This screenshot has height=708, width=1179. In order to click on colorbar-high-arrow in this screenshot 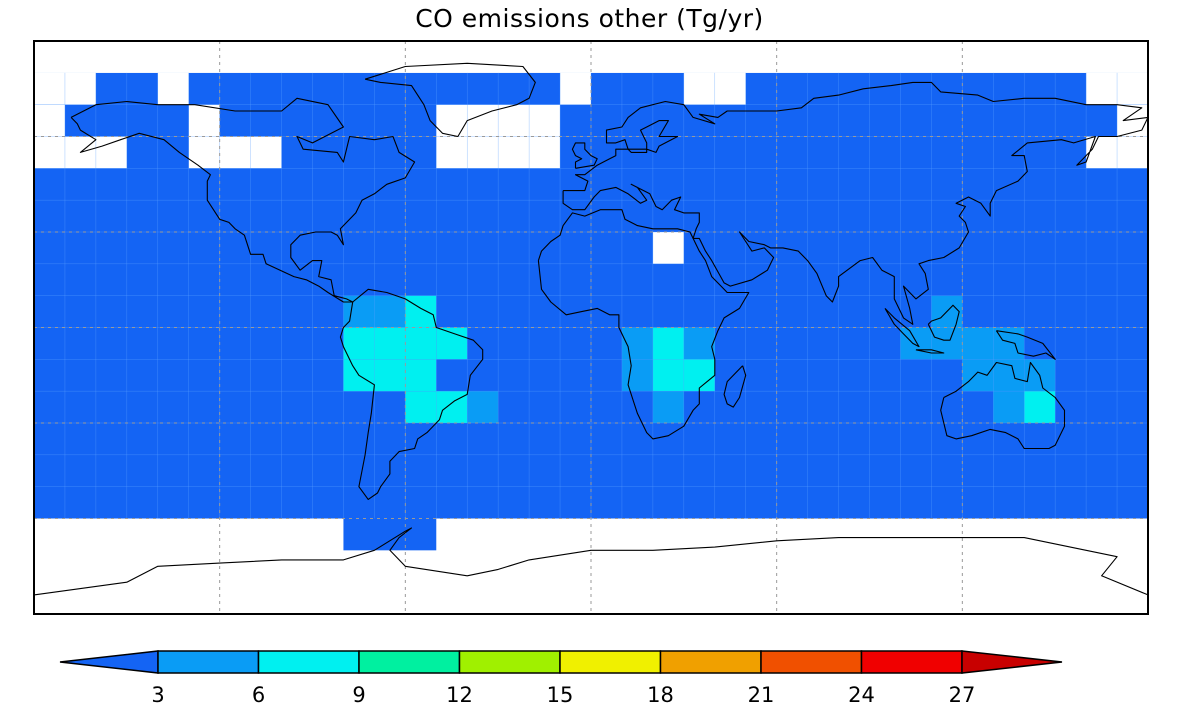, I will do `click(1012, 662)`.